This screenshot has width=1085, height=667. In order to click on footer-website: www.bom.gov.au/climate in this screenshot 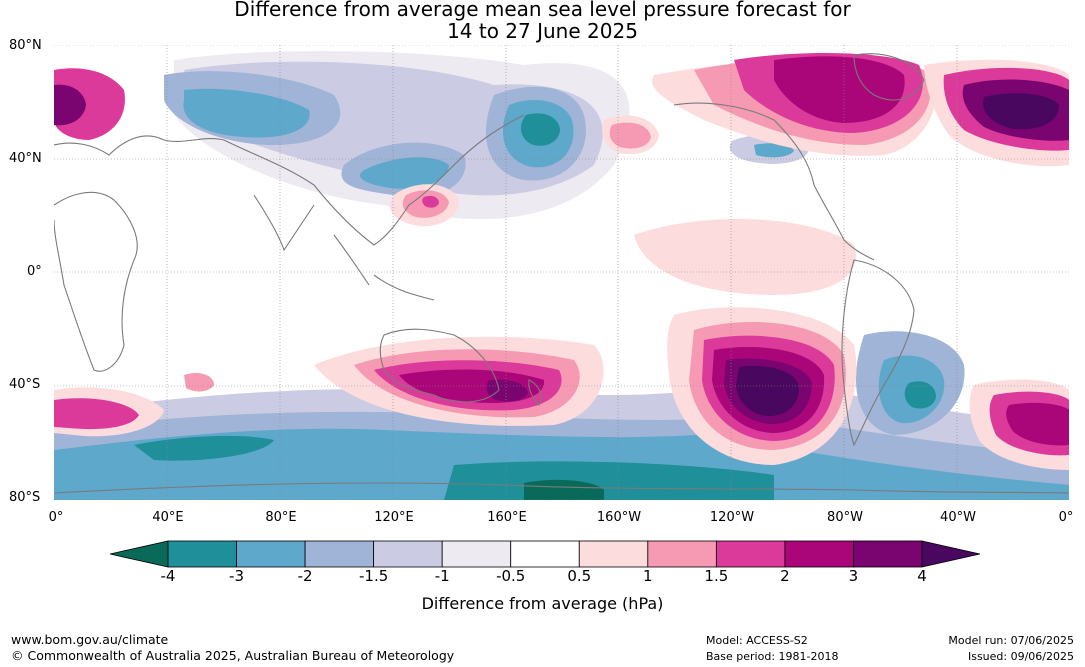, I will do `click(90, 639)`.